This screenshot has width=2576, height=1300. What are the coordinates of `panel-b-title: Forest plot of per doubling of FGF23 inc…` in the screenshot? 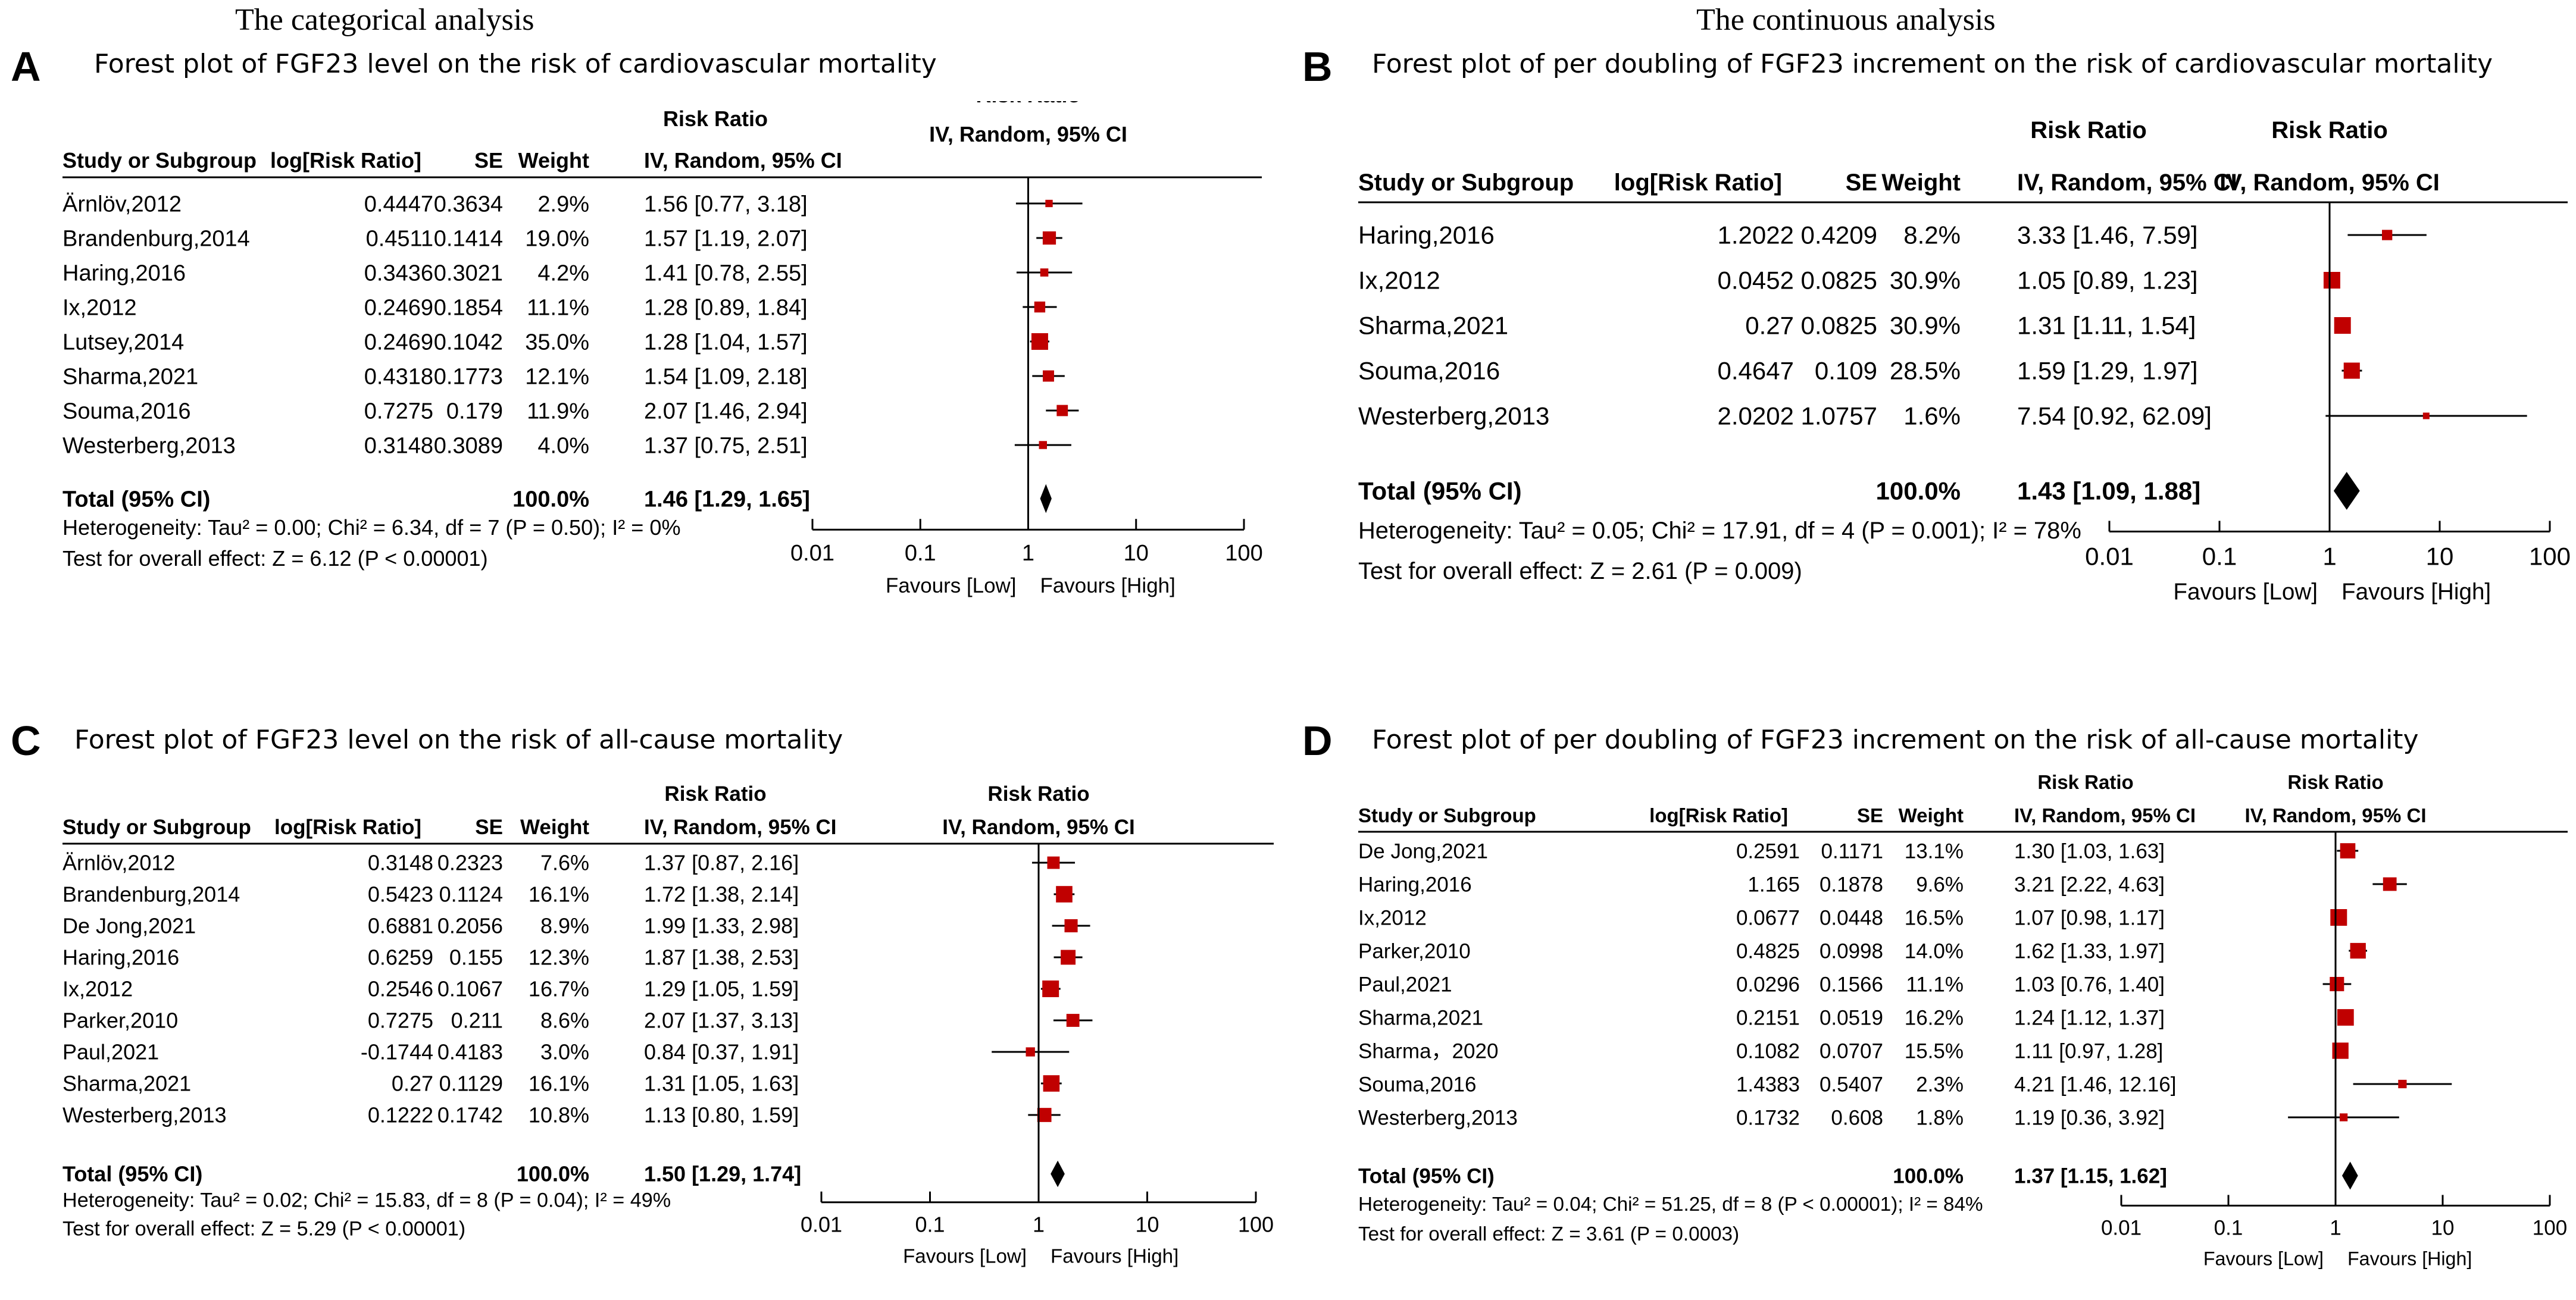 It's located at (1932, 64).